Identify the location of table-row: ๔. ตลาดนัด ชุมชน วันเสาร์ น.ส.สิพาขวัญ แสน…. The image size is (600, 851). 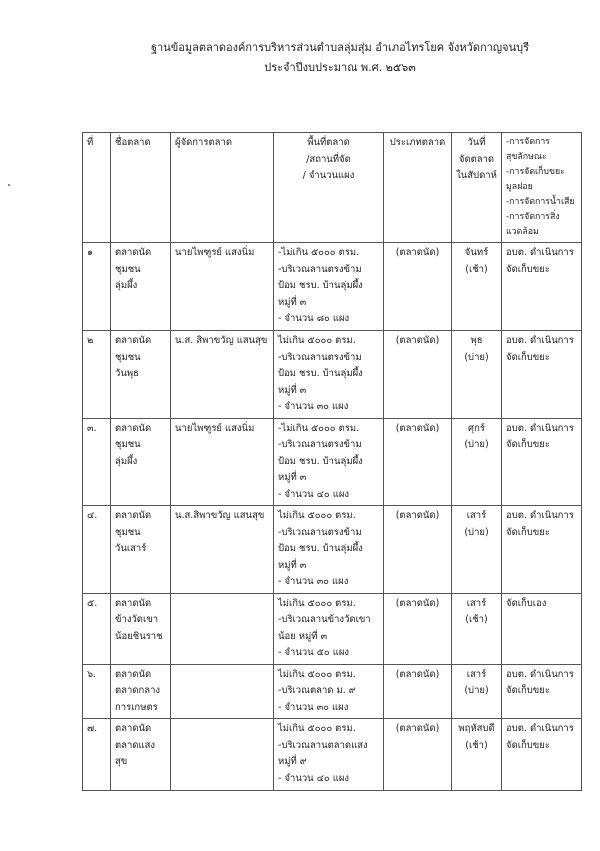
(332, 549).